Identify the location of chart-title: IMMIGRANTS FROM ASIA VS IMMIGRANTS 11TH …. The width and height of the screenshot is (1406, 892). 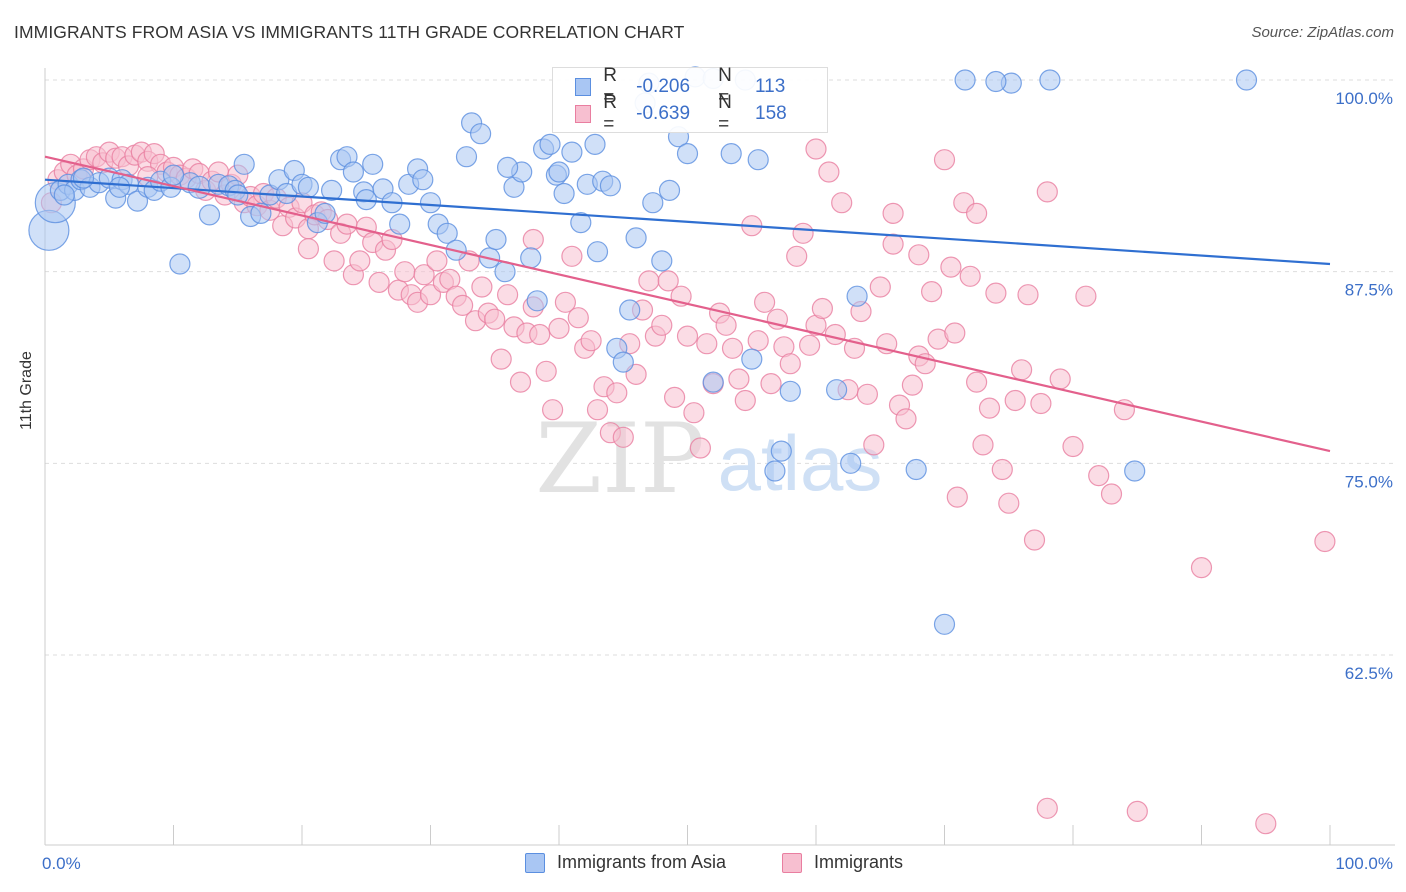
(349, 32).